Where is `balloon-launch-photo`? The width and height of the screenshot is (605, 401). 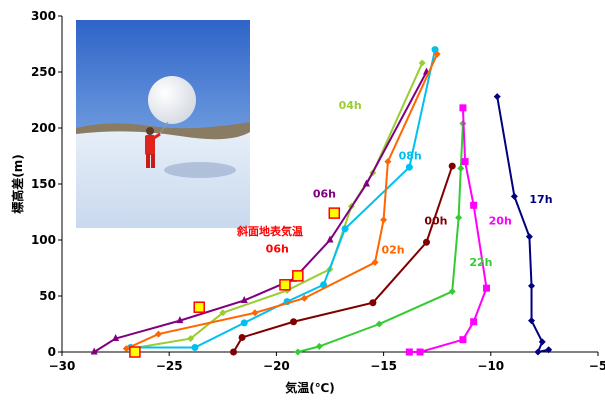
balloon-launch-photo is located at coordinates (163, 124).